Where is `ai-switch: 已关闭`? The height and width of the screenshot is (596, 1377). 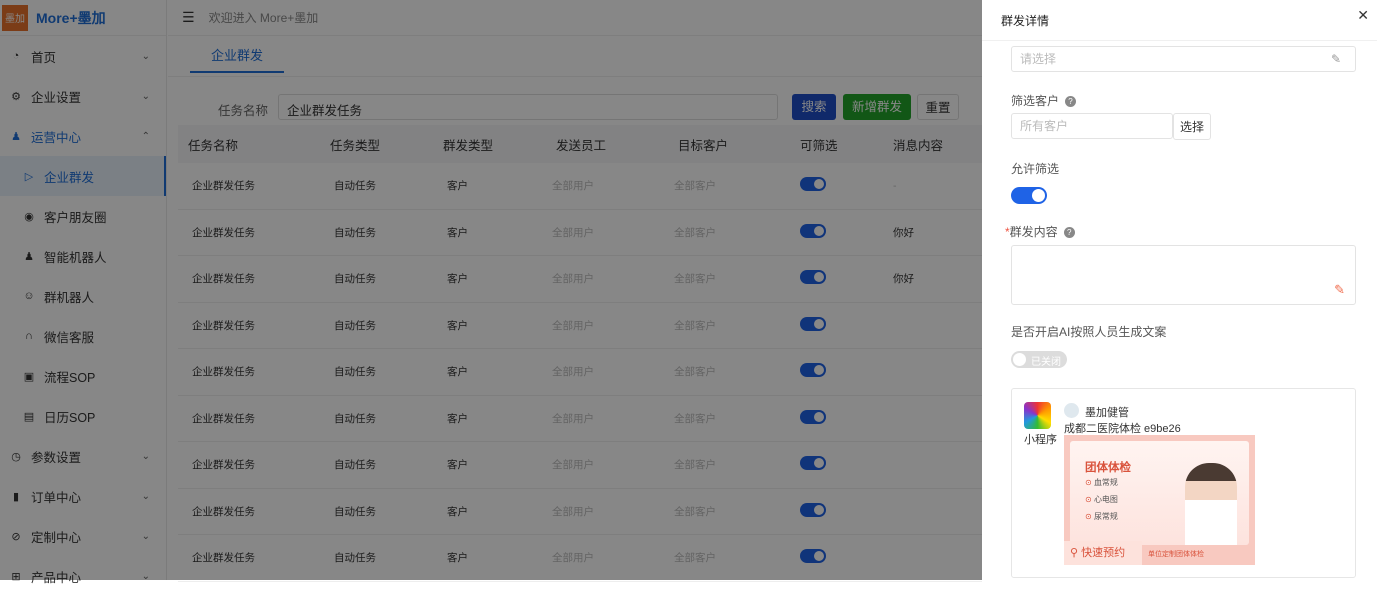 ai-switch: 已关闭 is located at coordinates (1039, 359).